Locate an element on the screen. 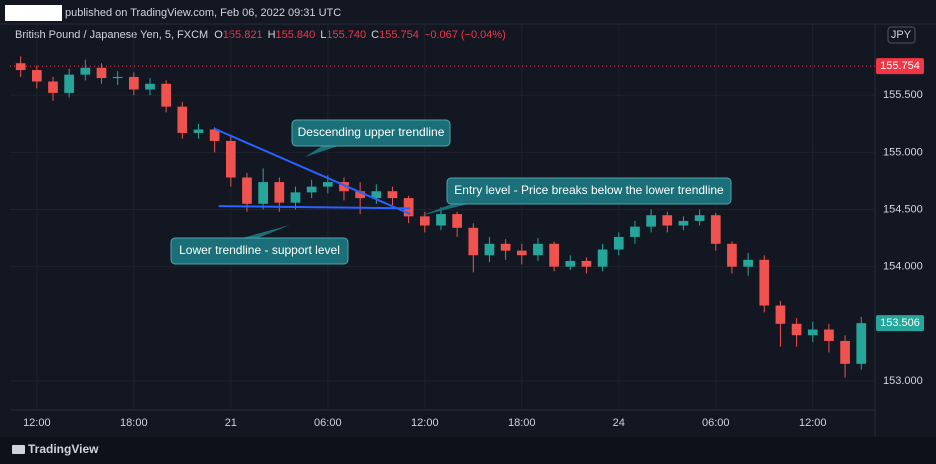  ohlc-value: 155.754 is located at coordinates (399, 35).